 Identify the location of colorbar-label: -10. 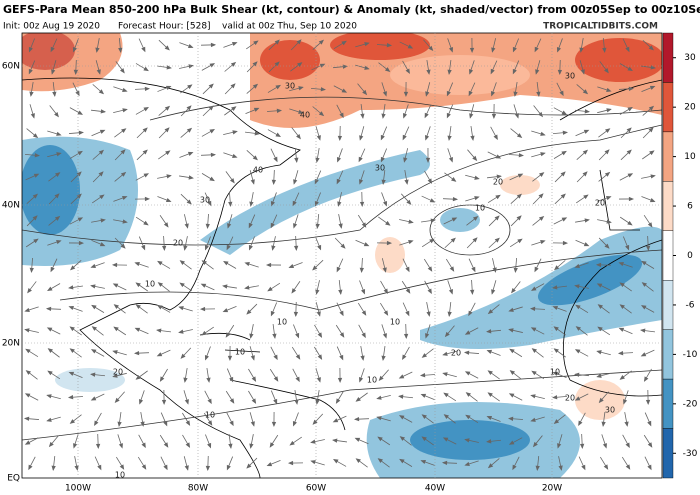
(690, 355).